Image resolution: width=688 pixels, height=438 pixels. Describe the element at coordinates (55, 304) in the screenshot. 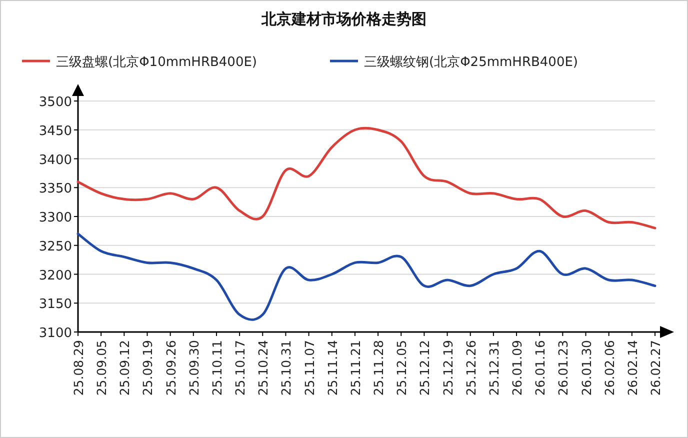

I see `y-tick-label: 3150` at that location.